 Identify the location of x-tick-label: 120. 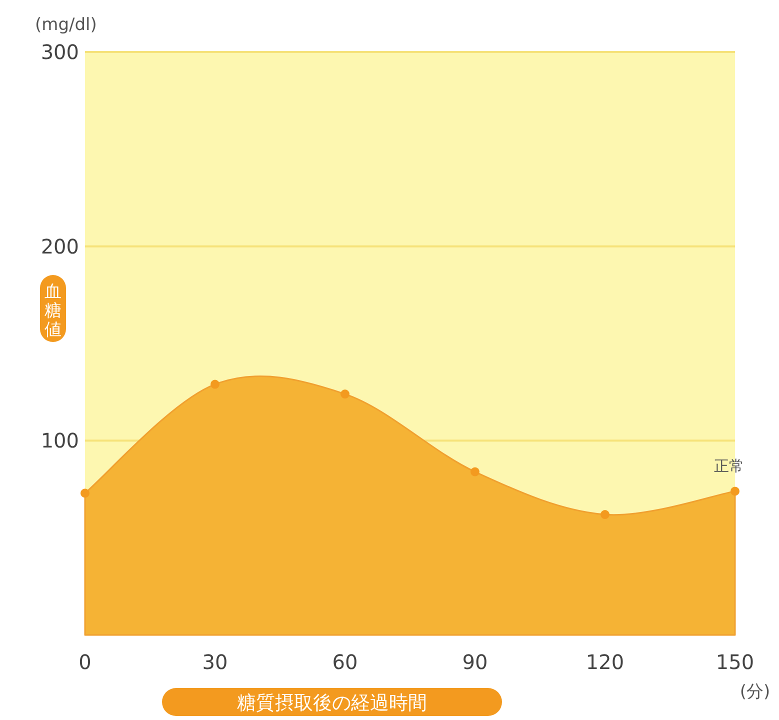
(605, 662).